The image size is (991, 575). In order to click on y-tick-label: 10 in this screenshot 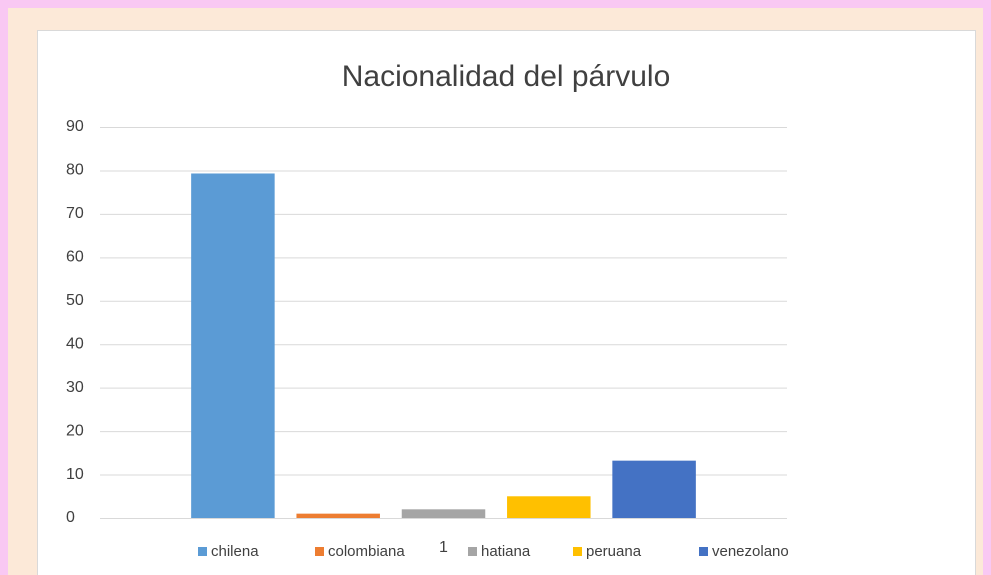, I will do `click(75, 474)`.